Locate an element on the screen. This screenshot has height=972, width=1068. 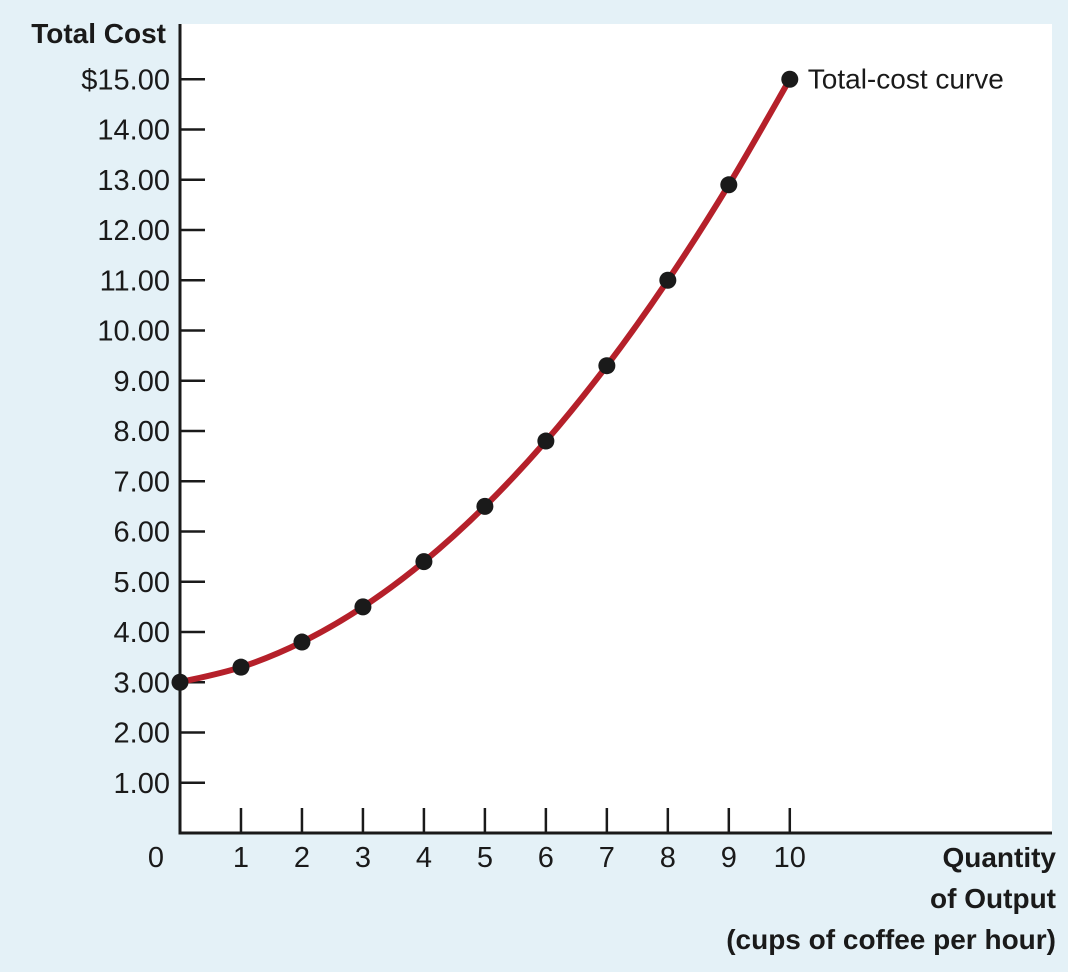
x-tick-label: 10 is located at coordinates (790, 858).